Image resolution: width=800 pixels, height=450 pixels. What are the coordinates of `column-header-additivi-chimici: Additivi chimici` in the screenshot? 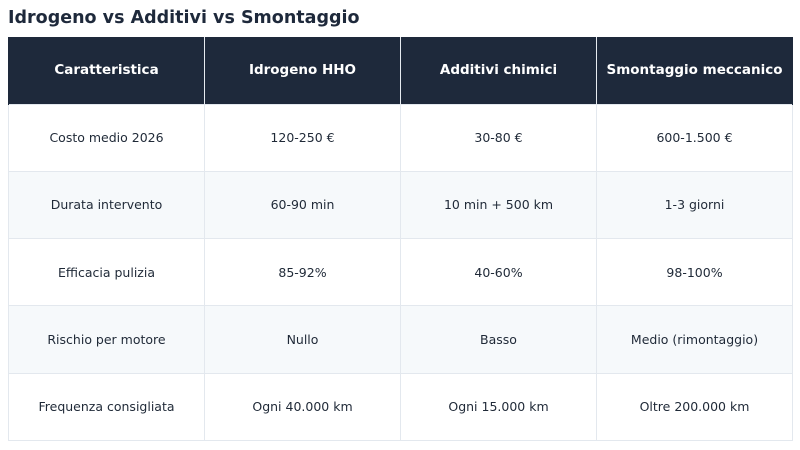 It's located at (498, 70).